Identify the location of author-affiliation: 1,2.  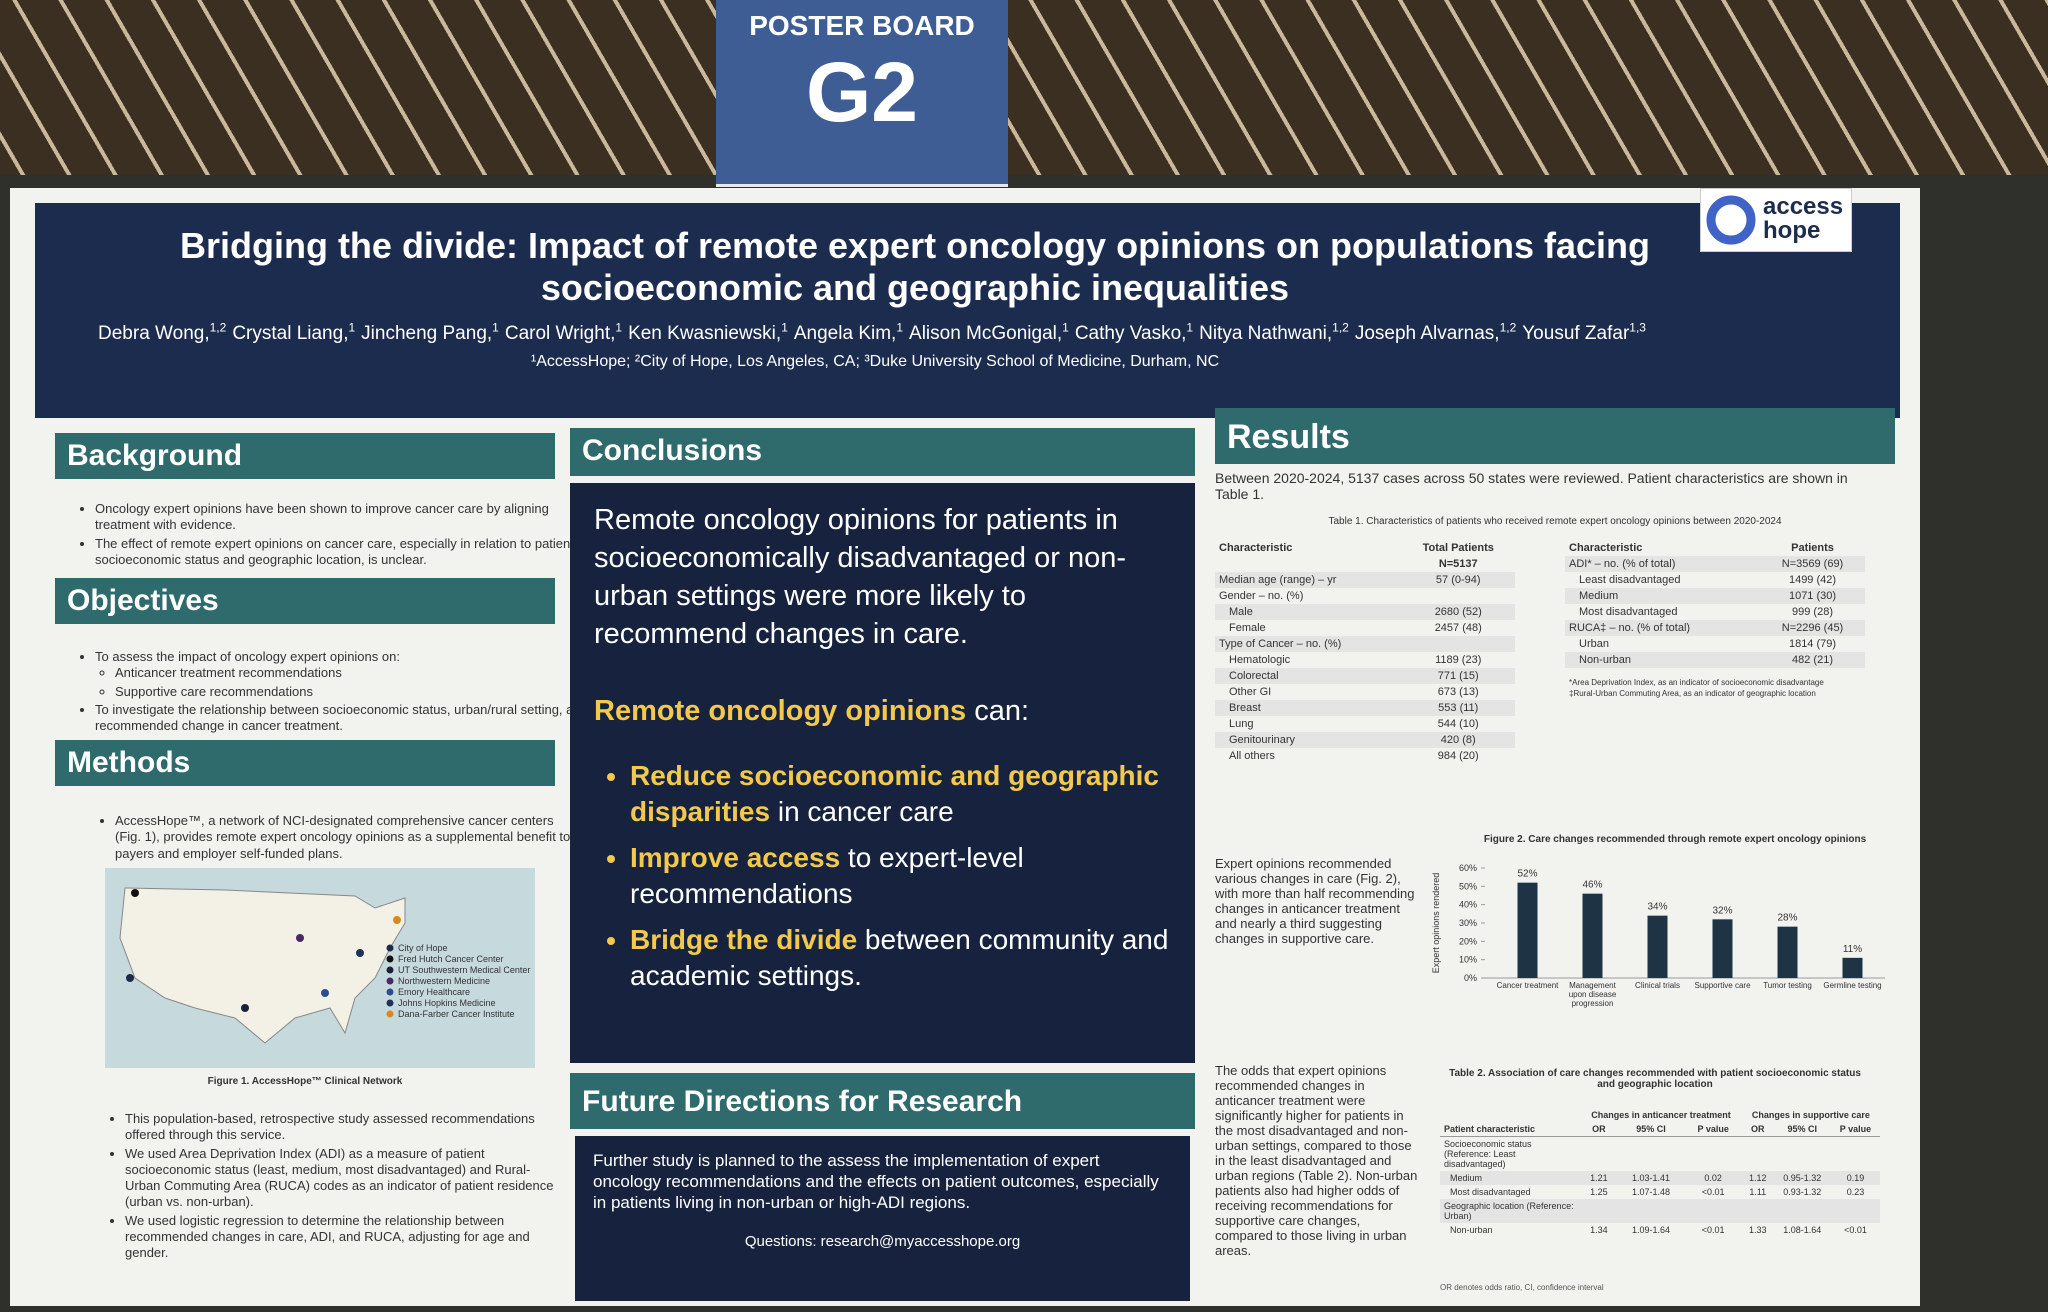
(1340, 328).